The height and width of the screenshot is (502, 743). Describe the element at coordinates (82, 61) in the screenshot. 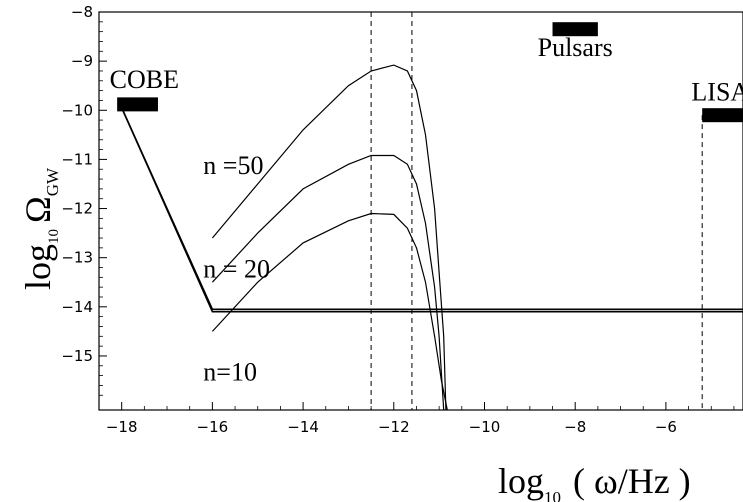

I see `y-tick-label: −9` at that location.